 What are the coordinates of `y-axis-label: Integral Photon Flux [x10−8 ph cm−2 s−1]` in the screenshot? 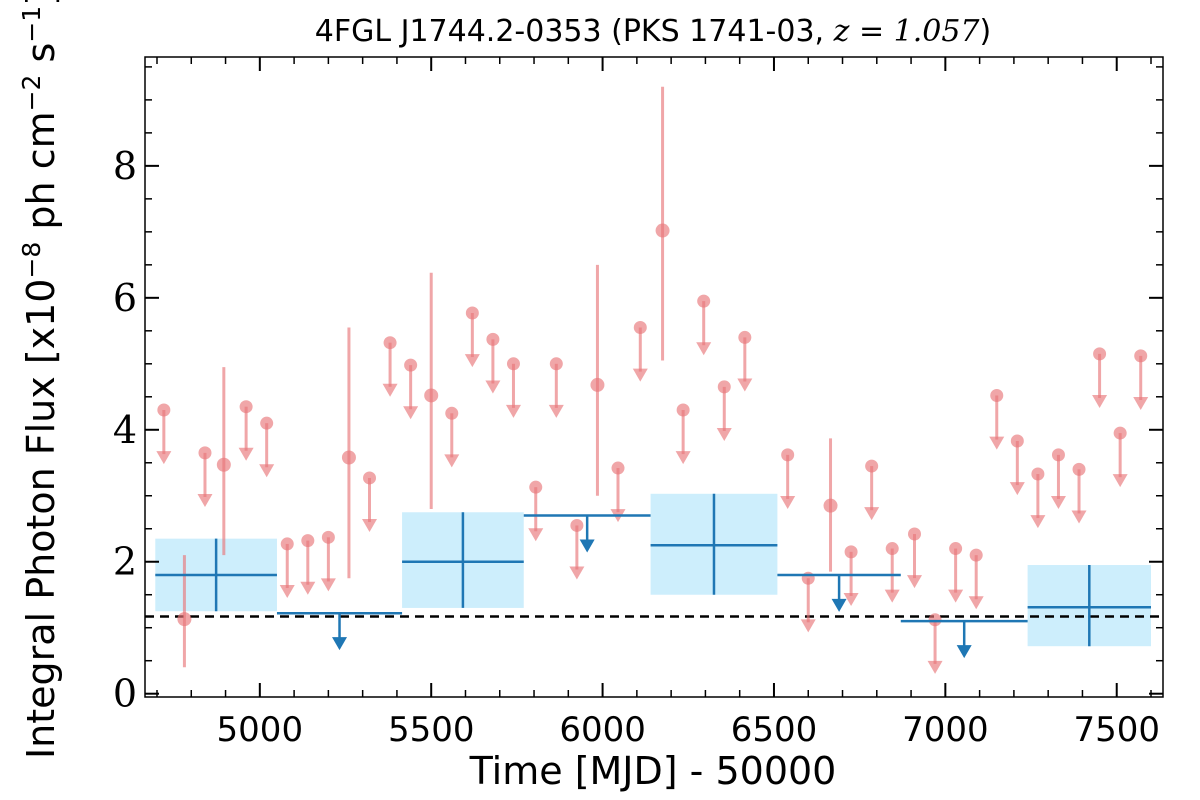 It's located at (40, 379).